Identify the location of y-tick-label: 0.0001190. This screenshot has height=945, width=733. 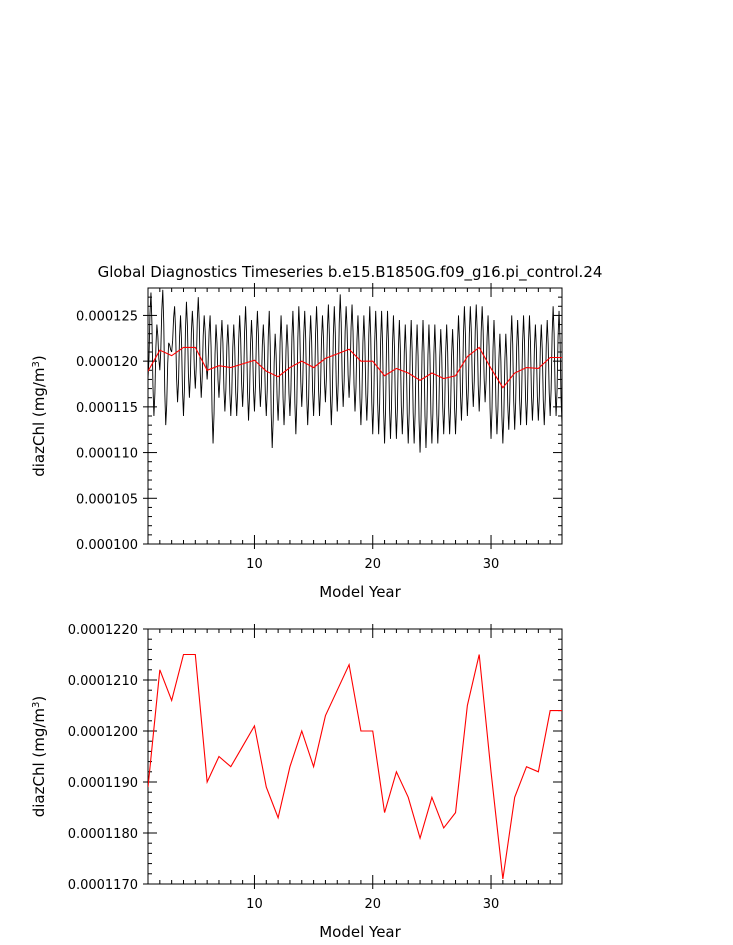
(103, 783).